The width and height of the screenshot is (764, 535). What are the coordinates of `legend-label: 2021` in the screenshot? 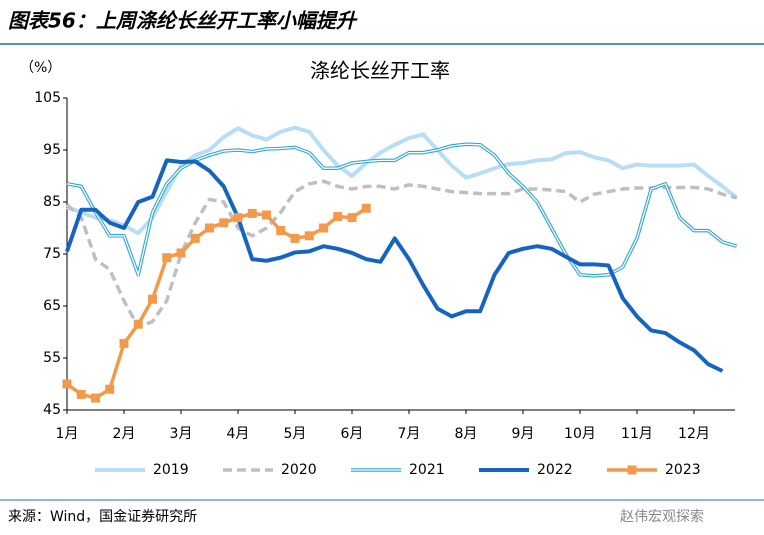 It's located at (427, 470).